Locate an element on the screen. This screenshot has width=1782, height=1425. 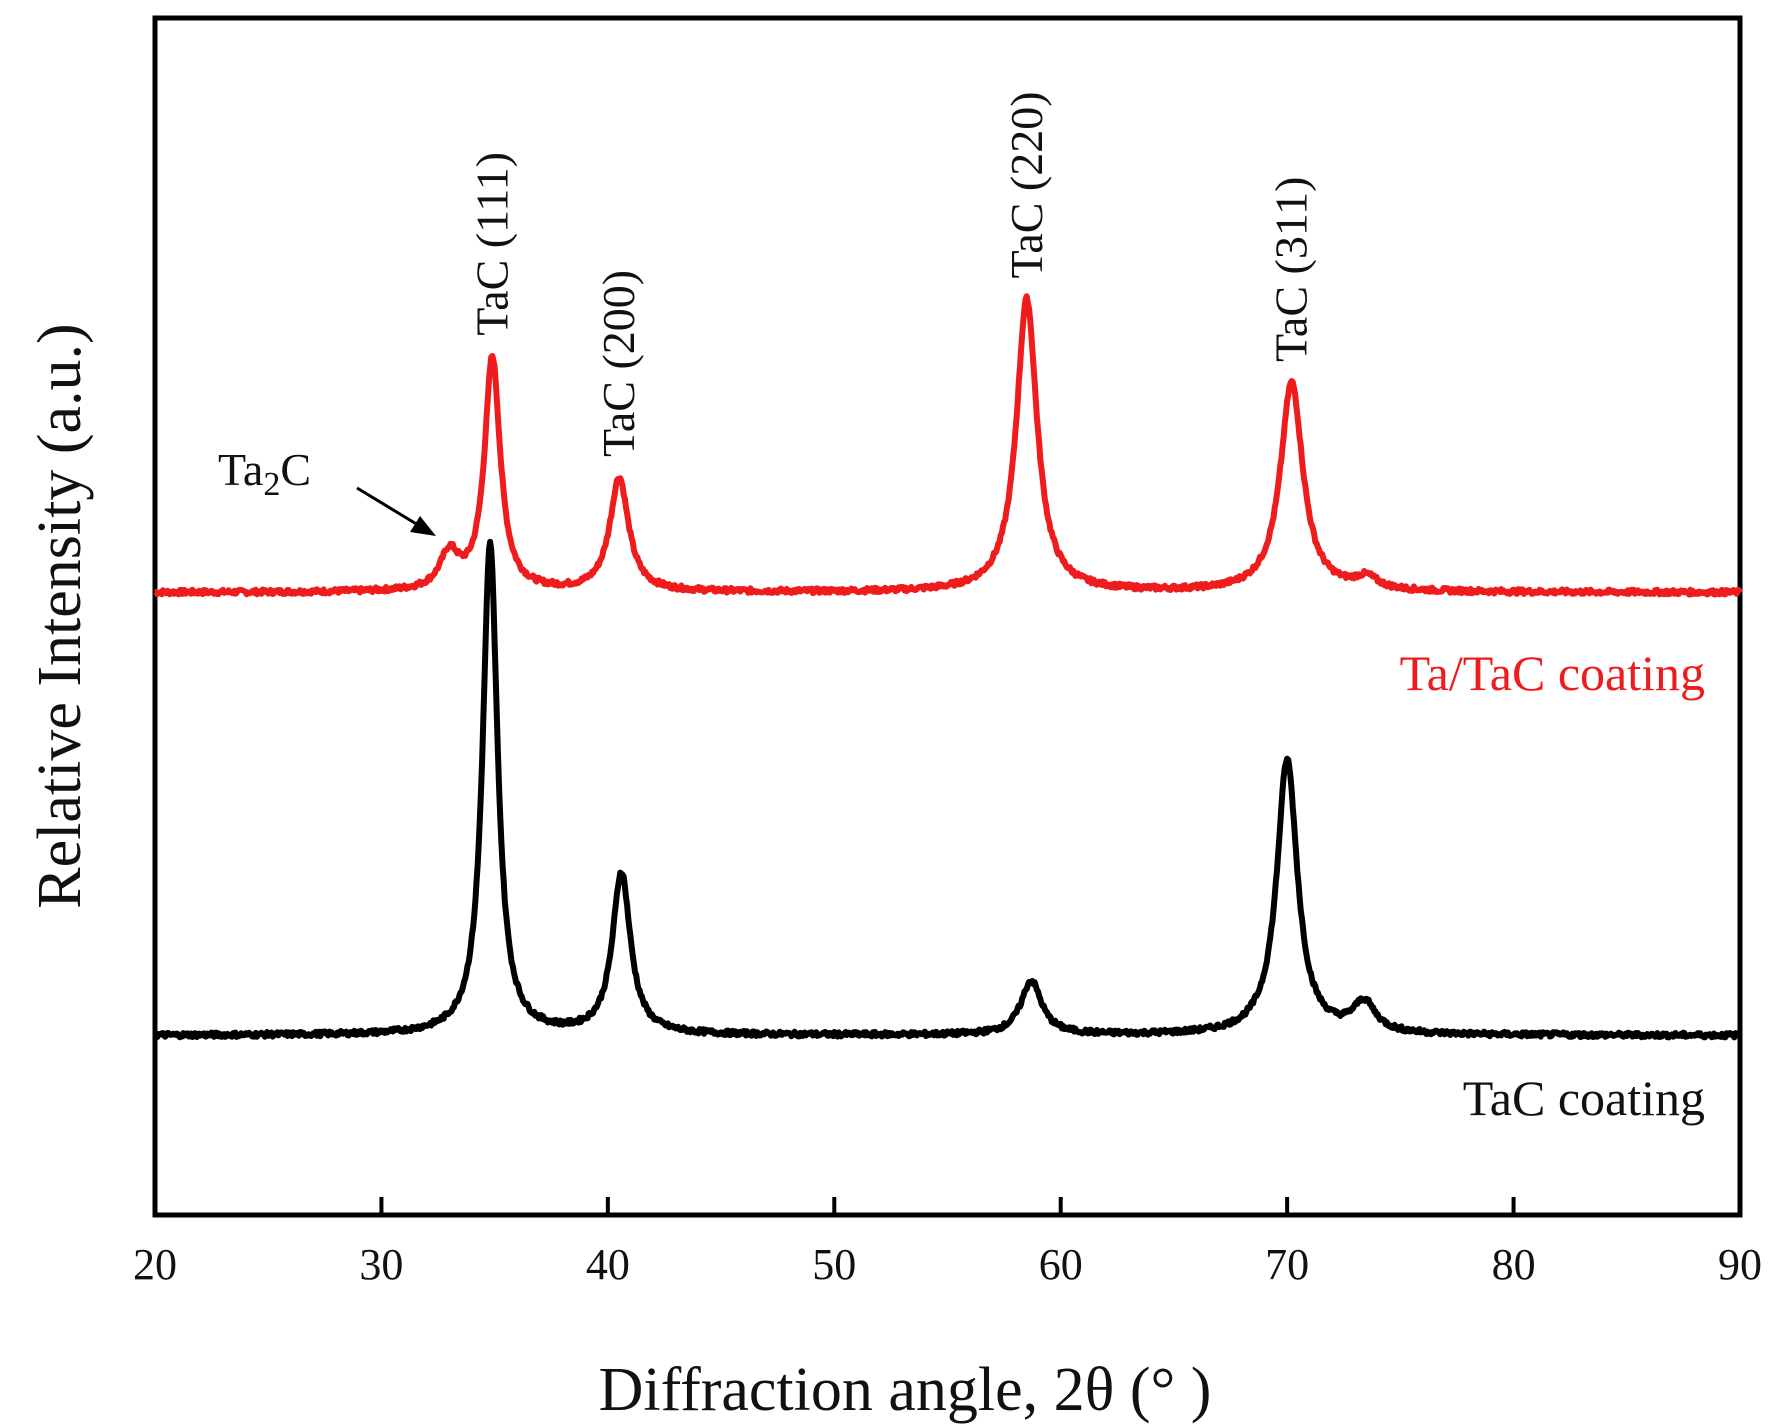
peak-labels: TaC (111) TaC (200) TaC (220) TaC (311) is located at coordinates (891, 274).